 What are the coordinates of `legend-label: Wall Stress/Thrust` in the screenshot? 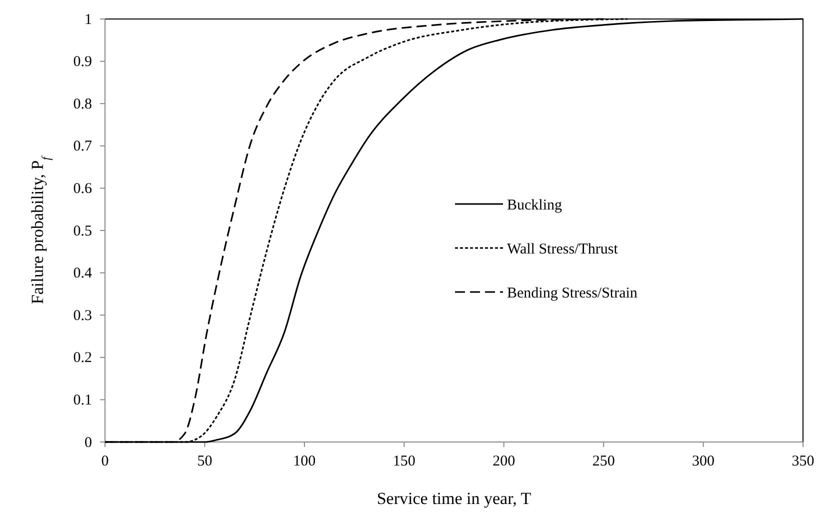 It's located at (563, 249).